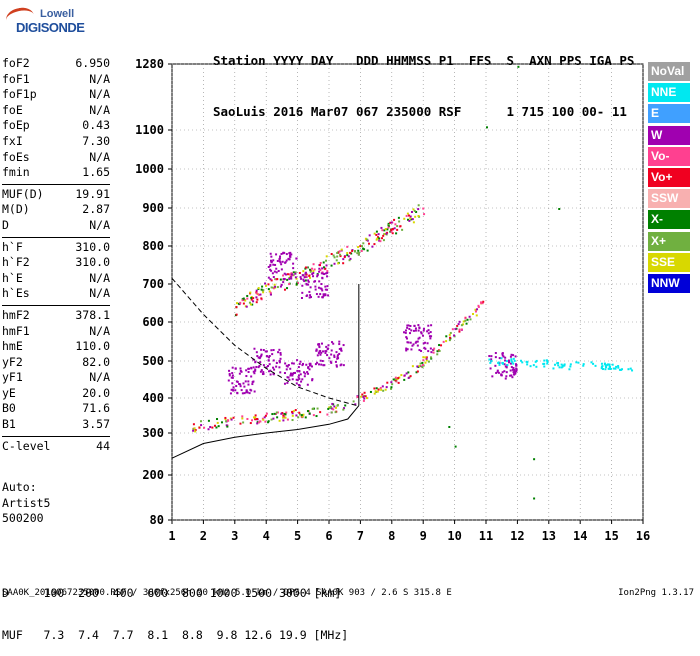 This screenshot has width=700, height=656. I want to click on param-label: fmin, so click(16, 172).